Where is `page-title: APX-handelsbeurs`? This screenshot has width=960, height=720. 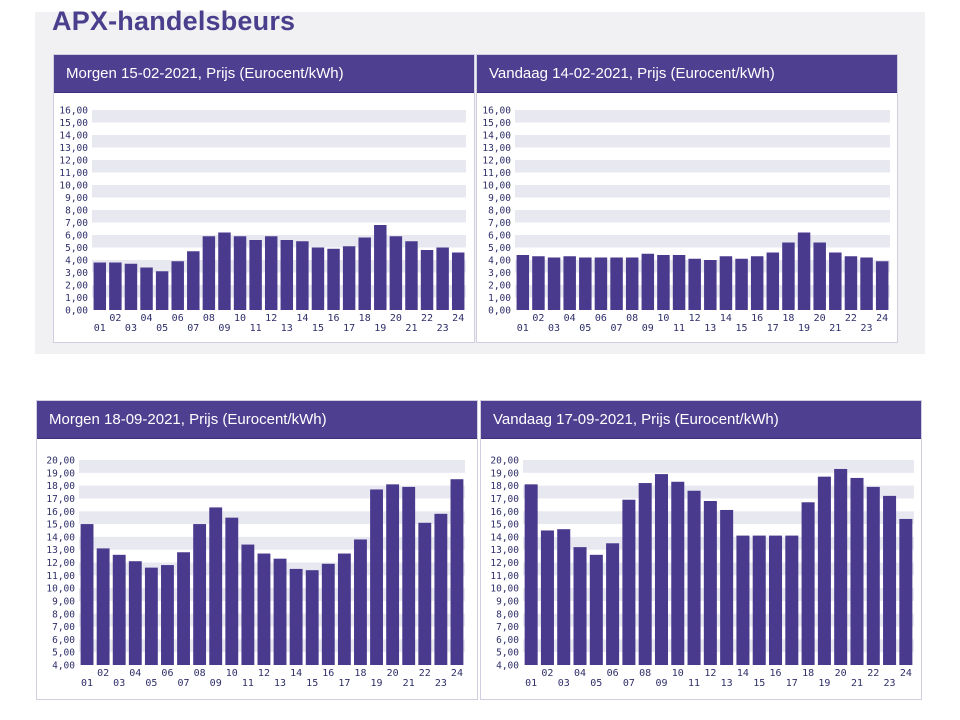
page-title: APX-handelsbeurs is located at coordinates (174, 21).